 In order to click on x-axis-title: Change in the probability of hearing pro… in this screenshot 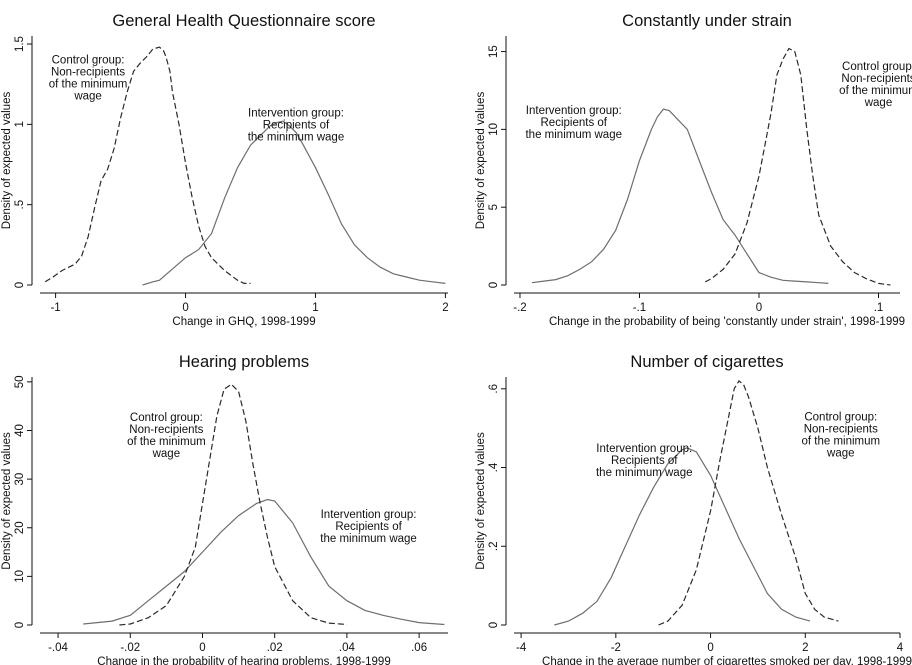, I will do `click(243, 660)`.